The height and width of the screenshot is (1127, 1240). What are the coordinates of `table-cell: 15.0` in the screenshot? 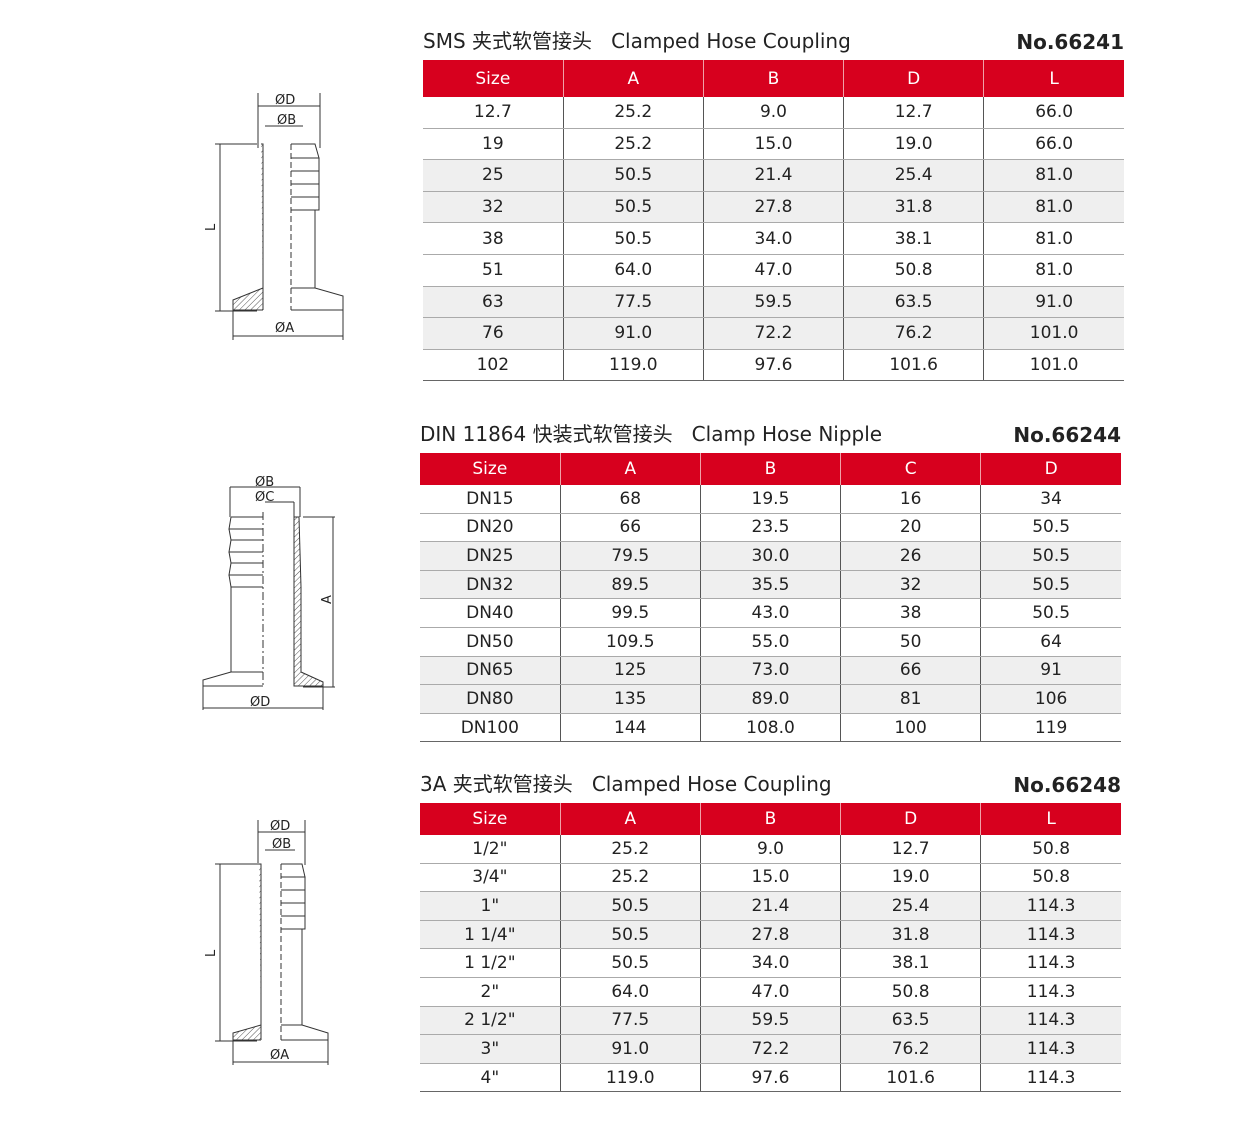 It's located at (773, 144).